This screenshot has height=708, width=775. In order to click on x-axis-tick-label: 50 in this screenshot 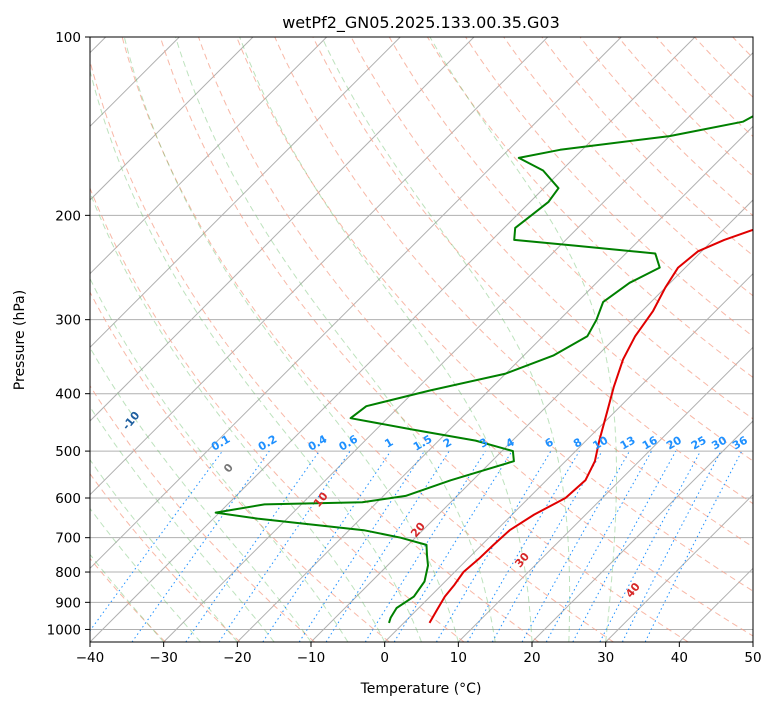, I will do `click(752, 658)`.